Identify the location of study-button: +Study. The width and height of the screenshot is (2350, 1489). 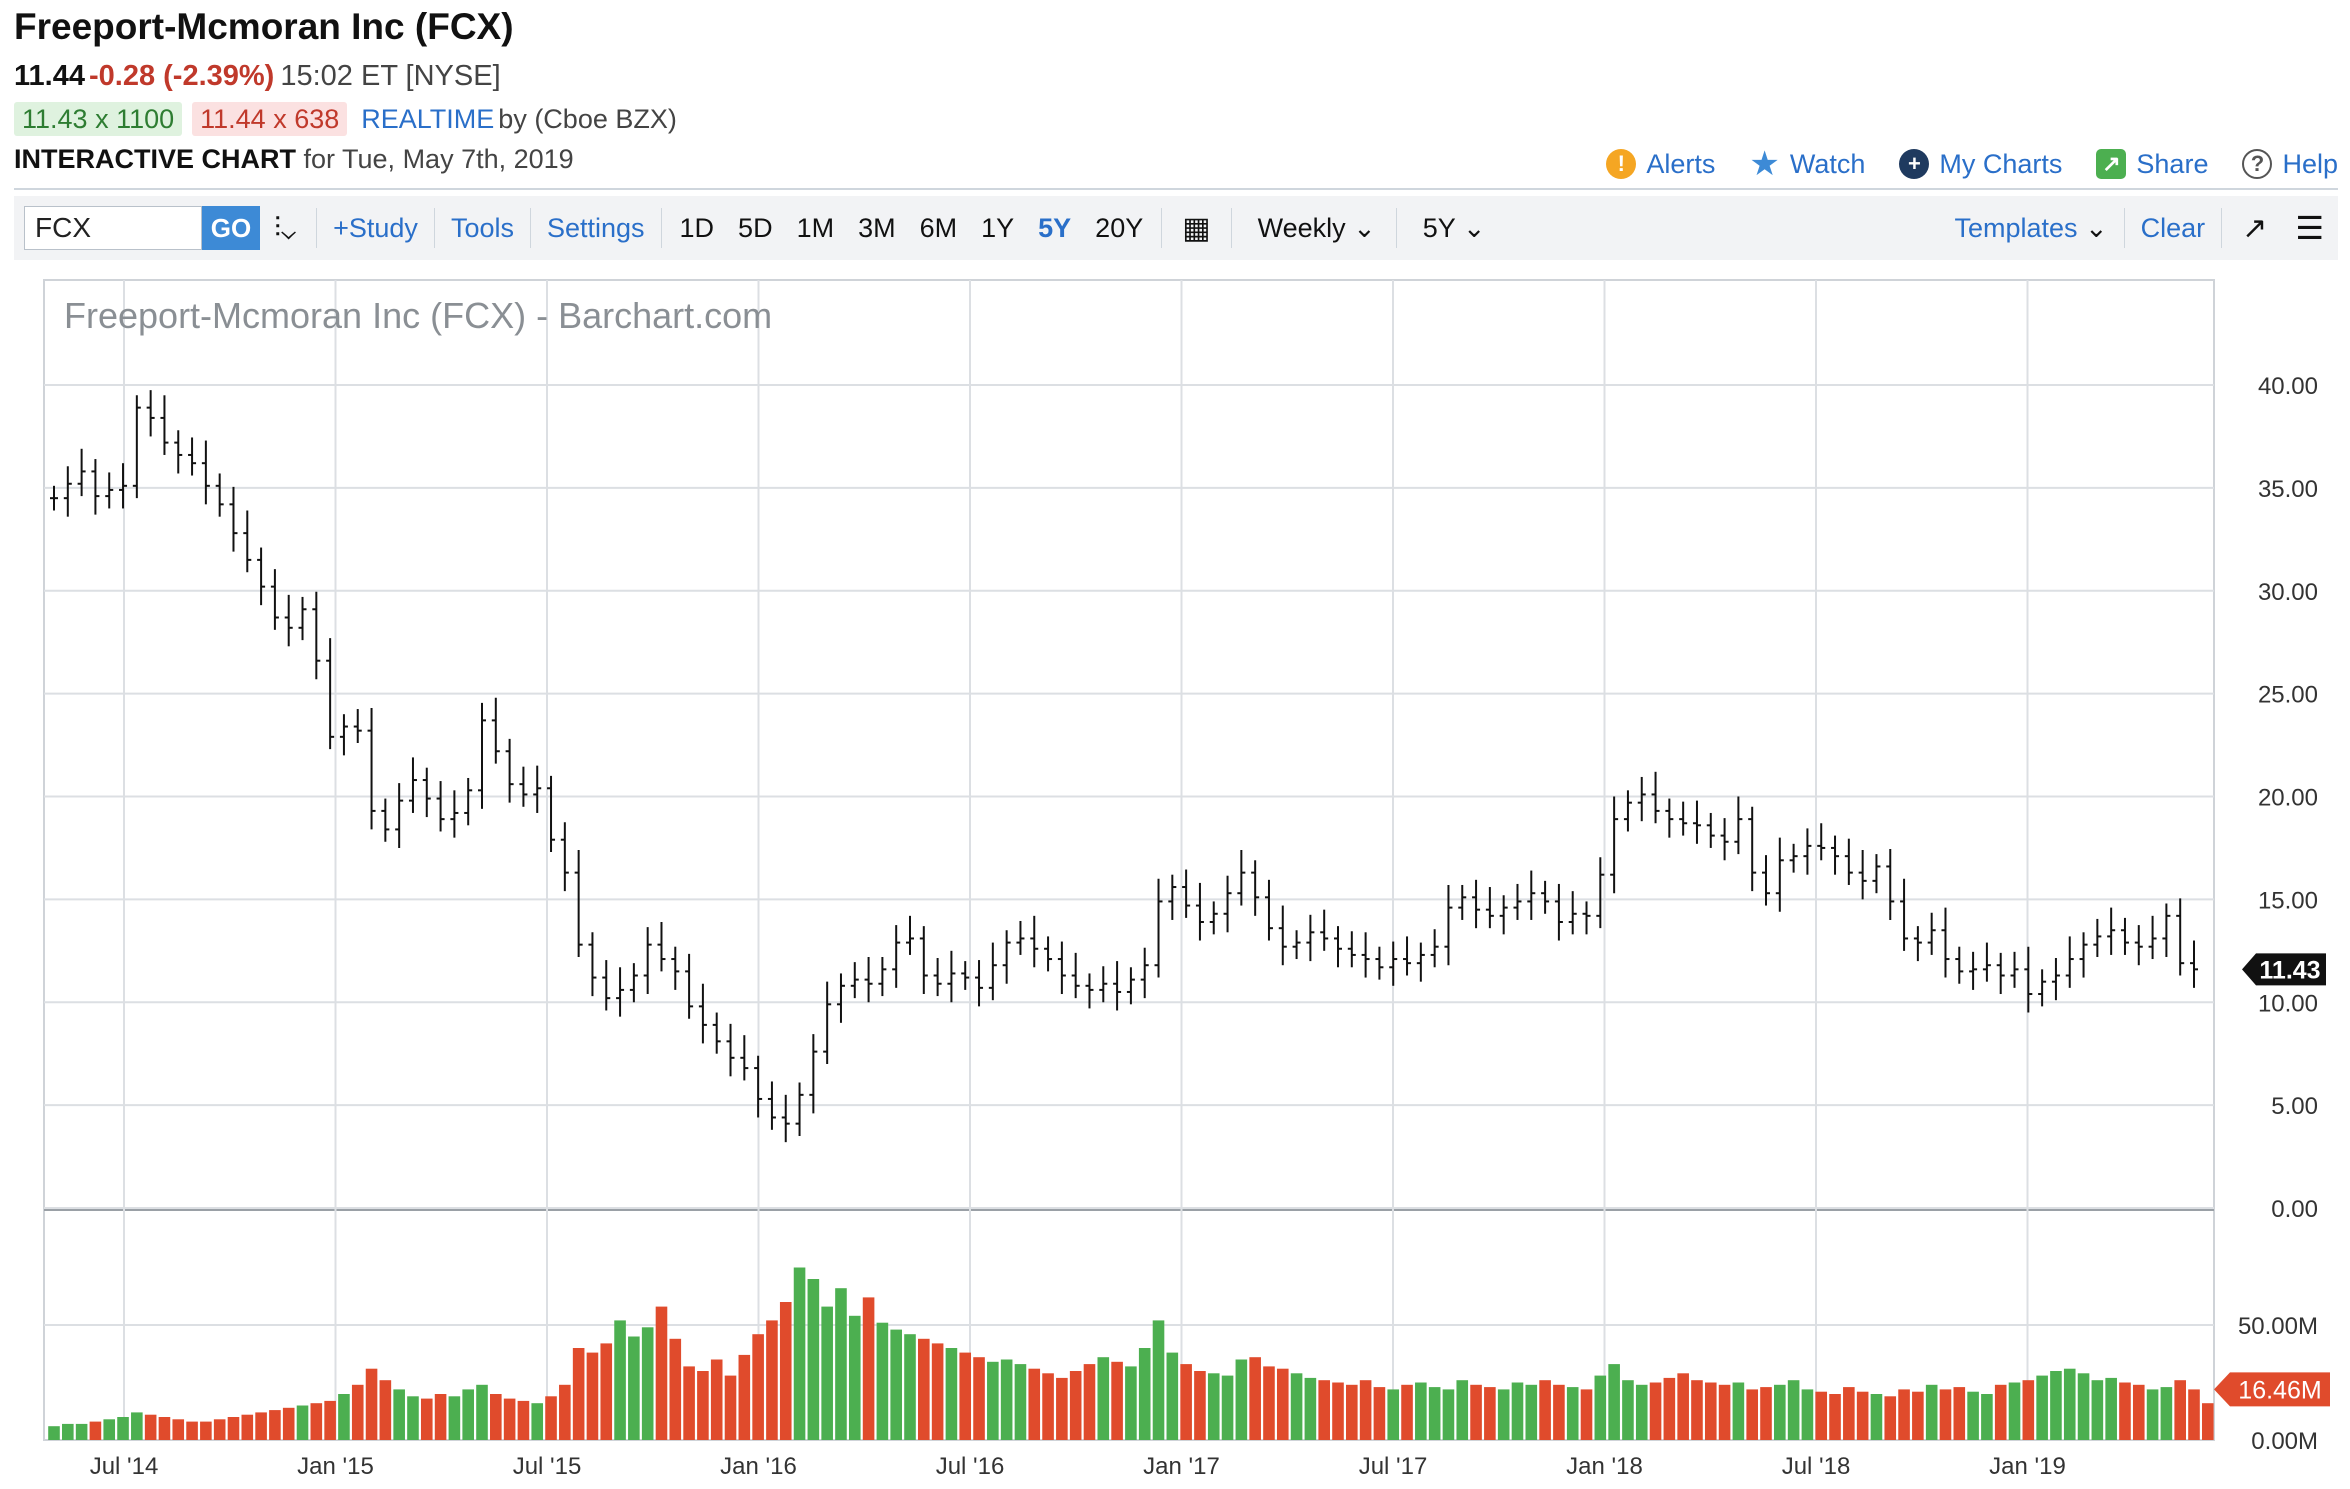
(375, 227).